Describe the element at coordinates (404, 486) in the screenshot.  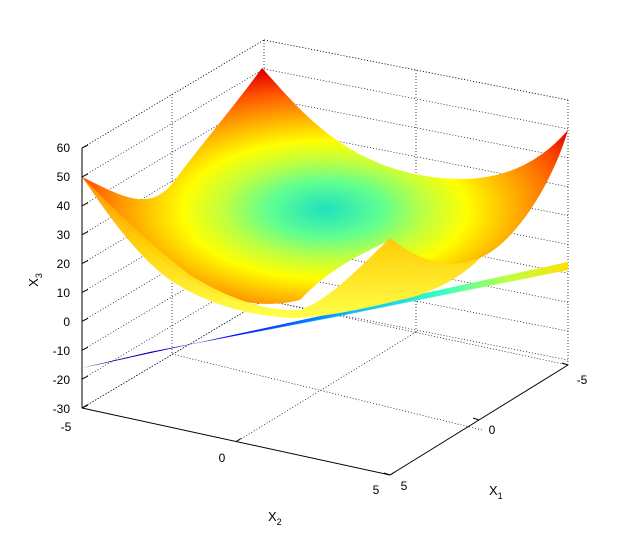
I see `x1-tick-5: 5` at that location.